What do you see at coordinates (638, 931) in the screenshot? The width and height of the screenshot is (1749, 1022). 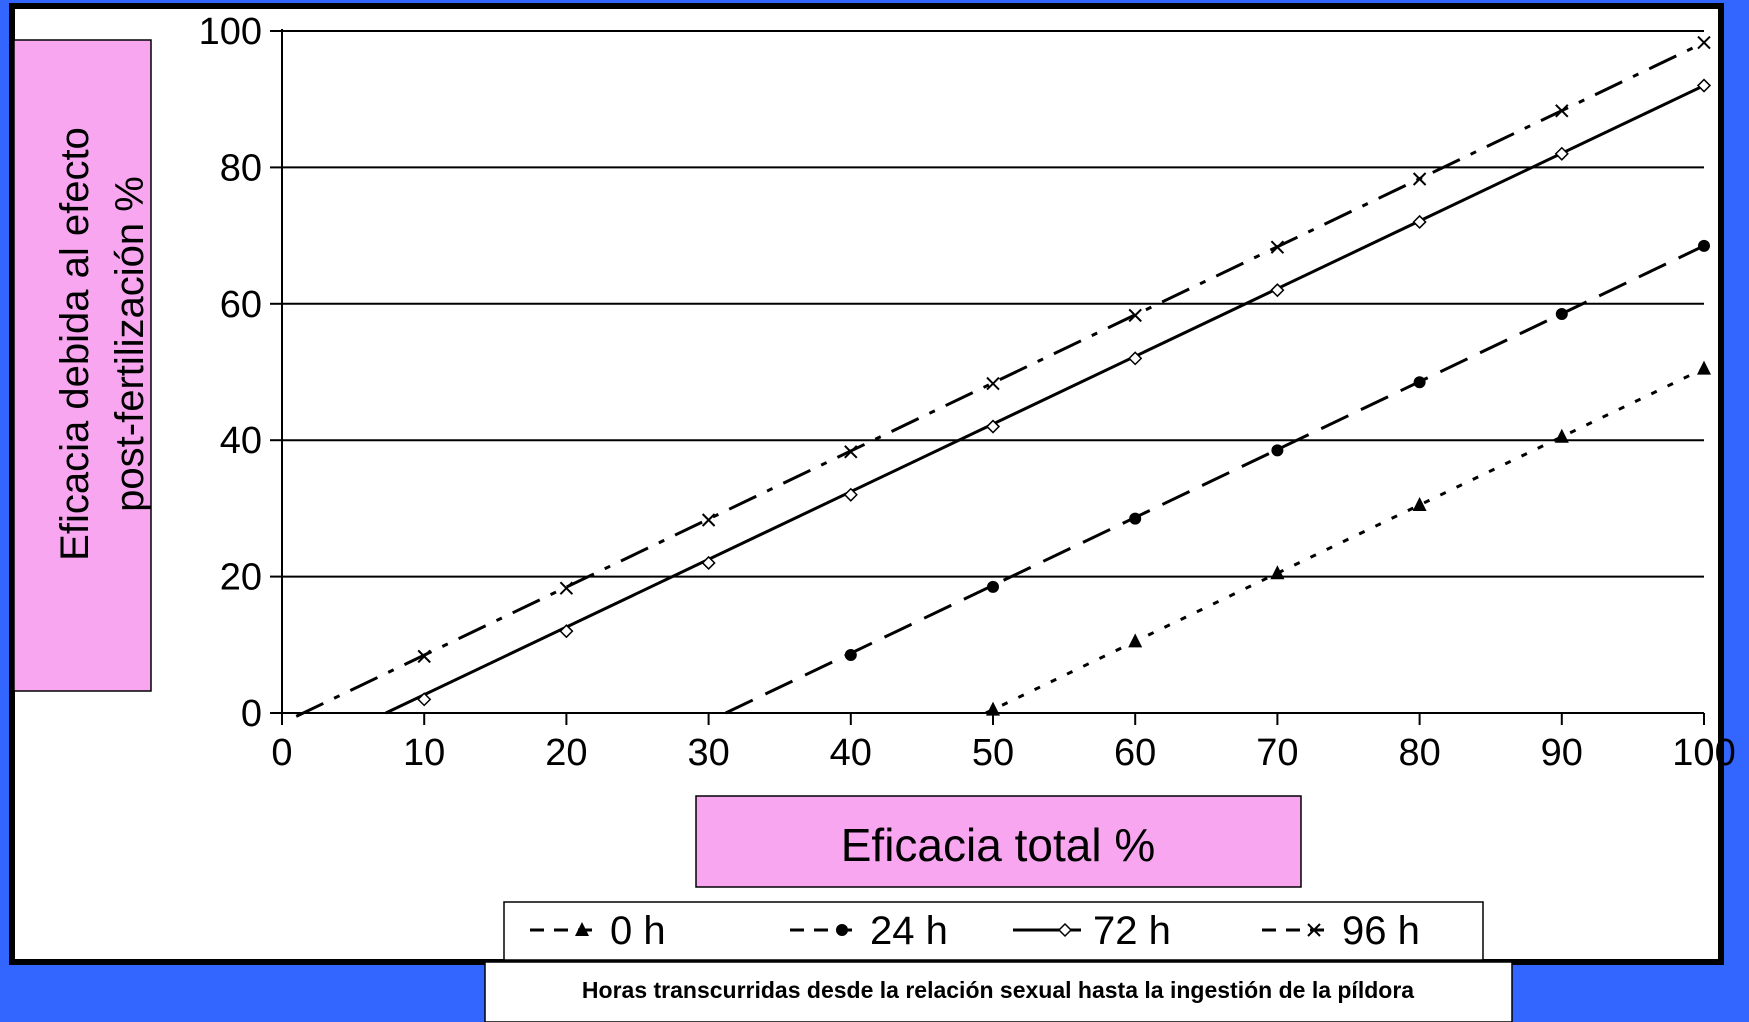 I see `legend-label-0: 0 h` at bounding box center [638, 931].